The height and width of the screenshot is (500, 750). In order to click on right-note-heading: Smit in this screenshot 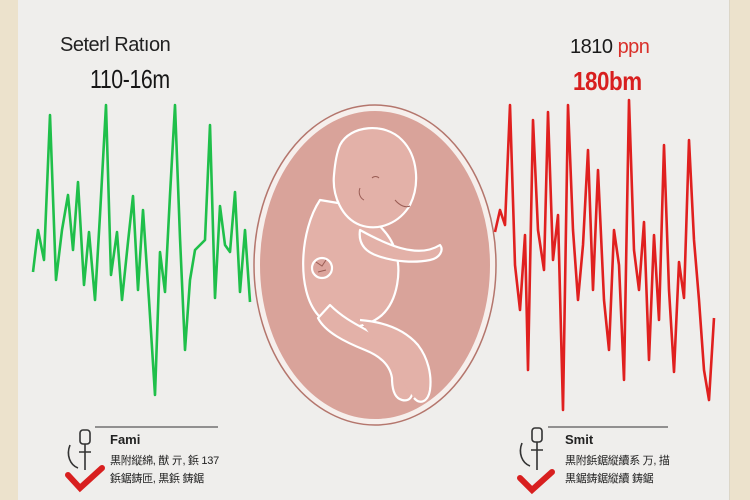, I will do `click(579, 439)`.